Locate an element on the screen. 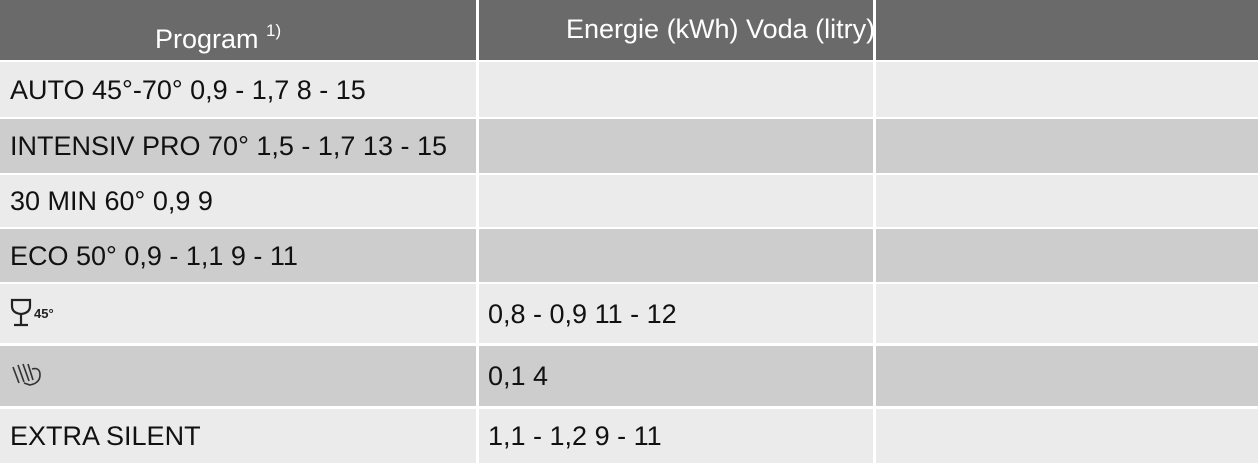 This screenshot has height=463, width=1258. glass-icon: 45° is located at coordinates (32, 312).